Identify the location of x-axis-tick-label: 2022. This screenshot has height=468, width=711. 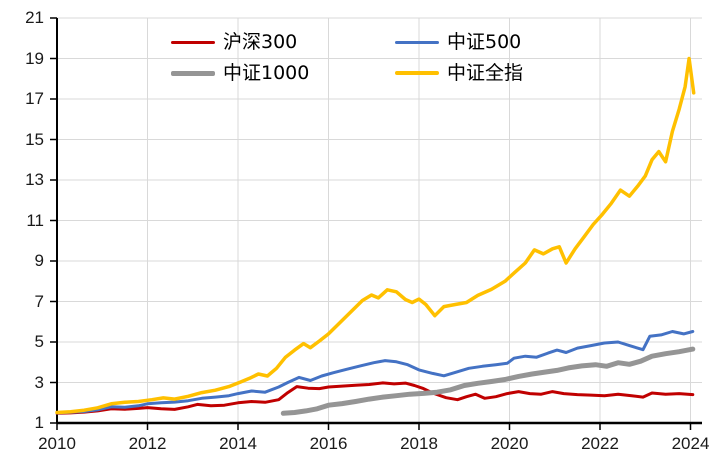
(600, 443).